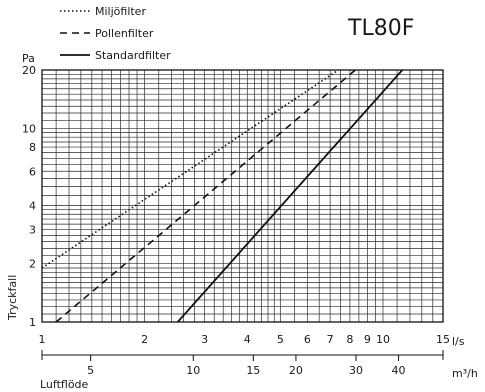 The image size is (485, 392). I want to click on y-tick-label: 1, so click(32, 322).